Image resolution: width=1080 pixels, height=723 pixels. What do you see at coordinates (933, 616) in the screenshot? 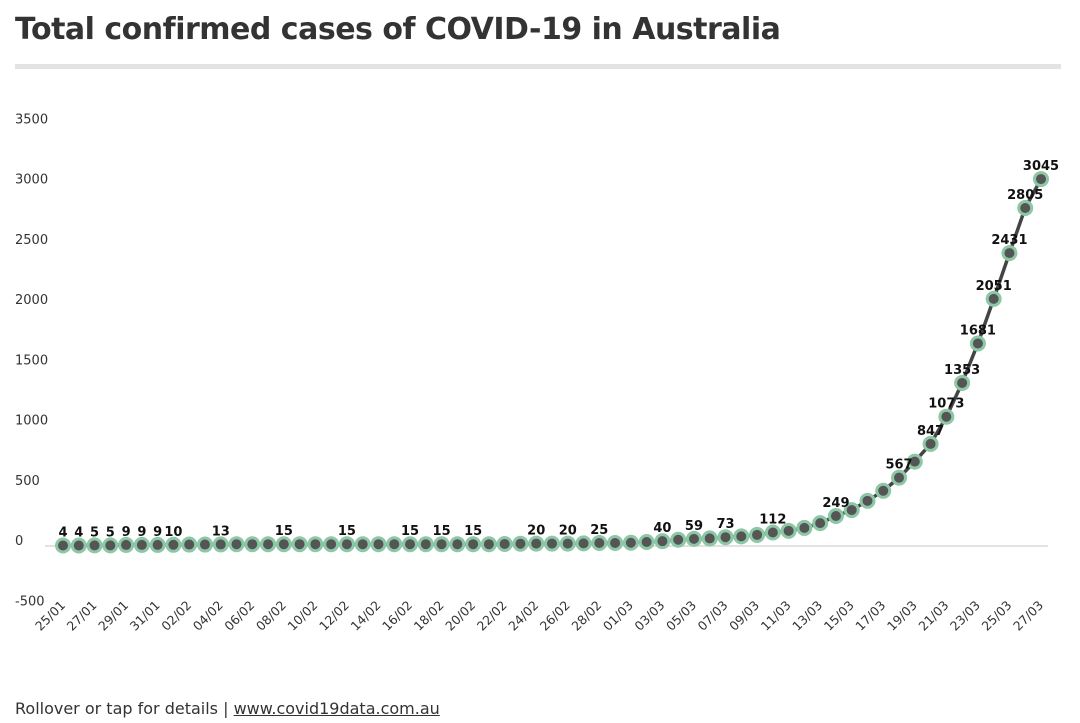
I see `x-tick-label: 21/03` at bounding box center [933, 616].